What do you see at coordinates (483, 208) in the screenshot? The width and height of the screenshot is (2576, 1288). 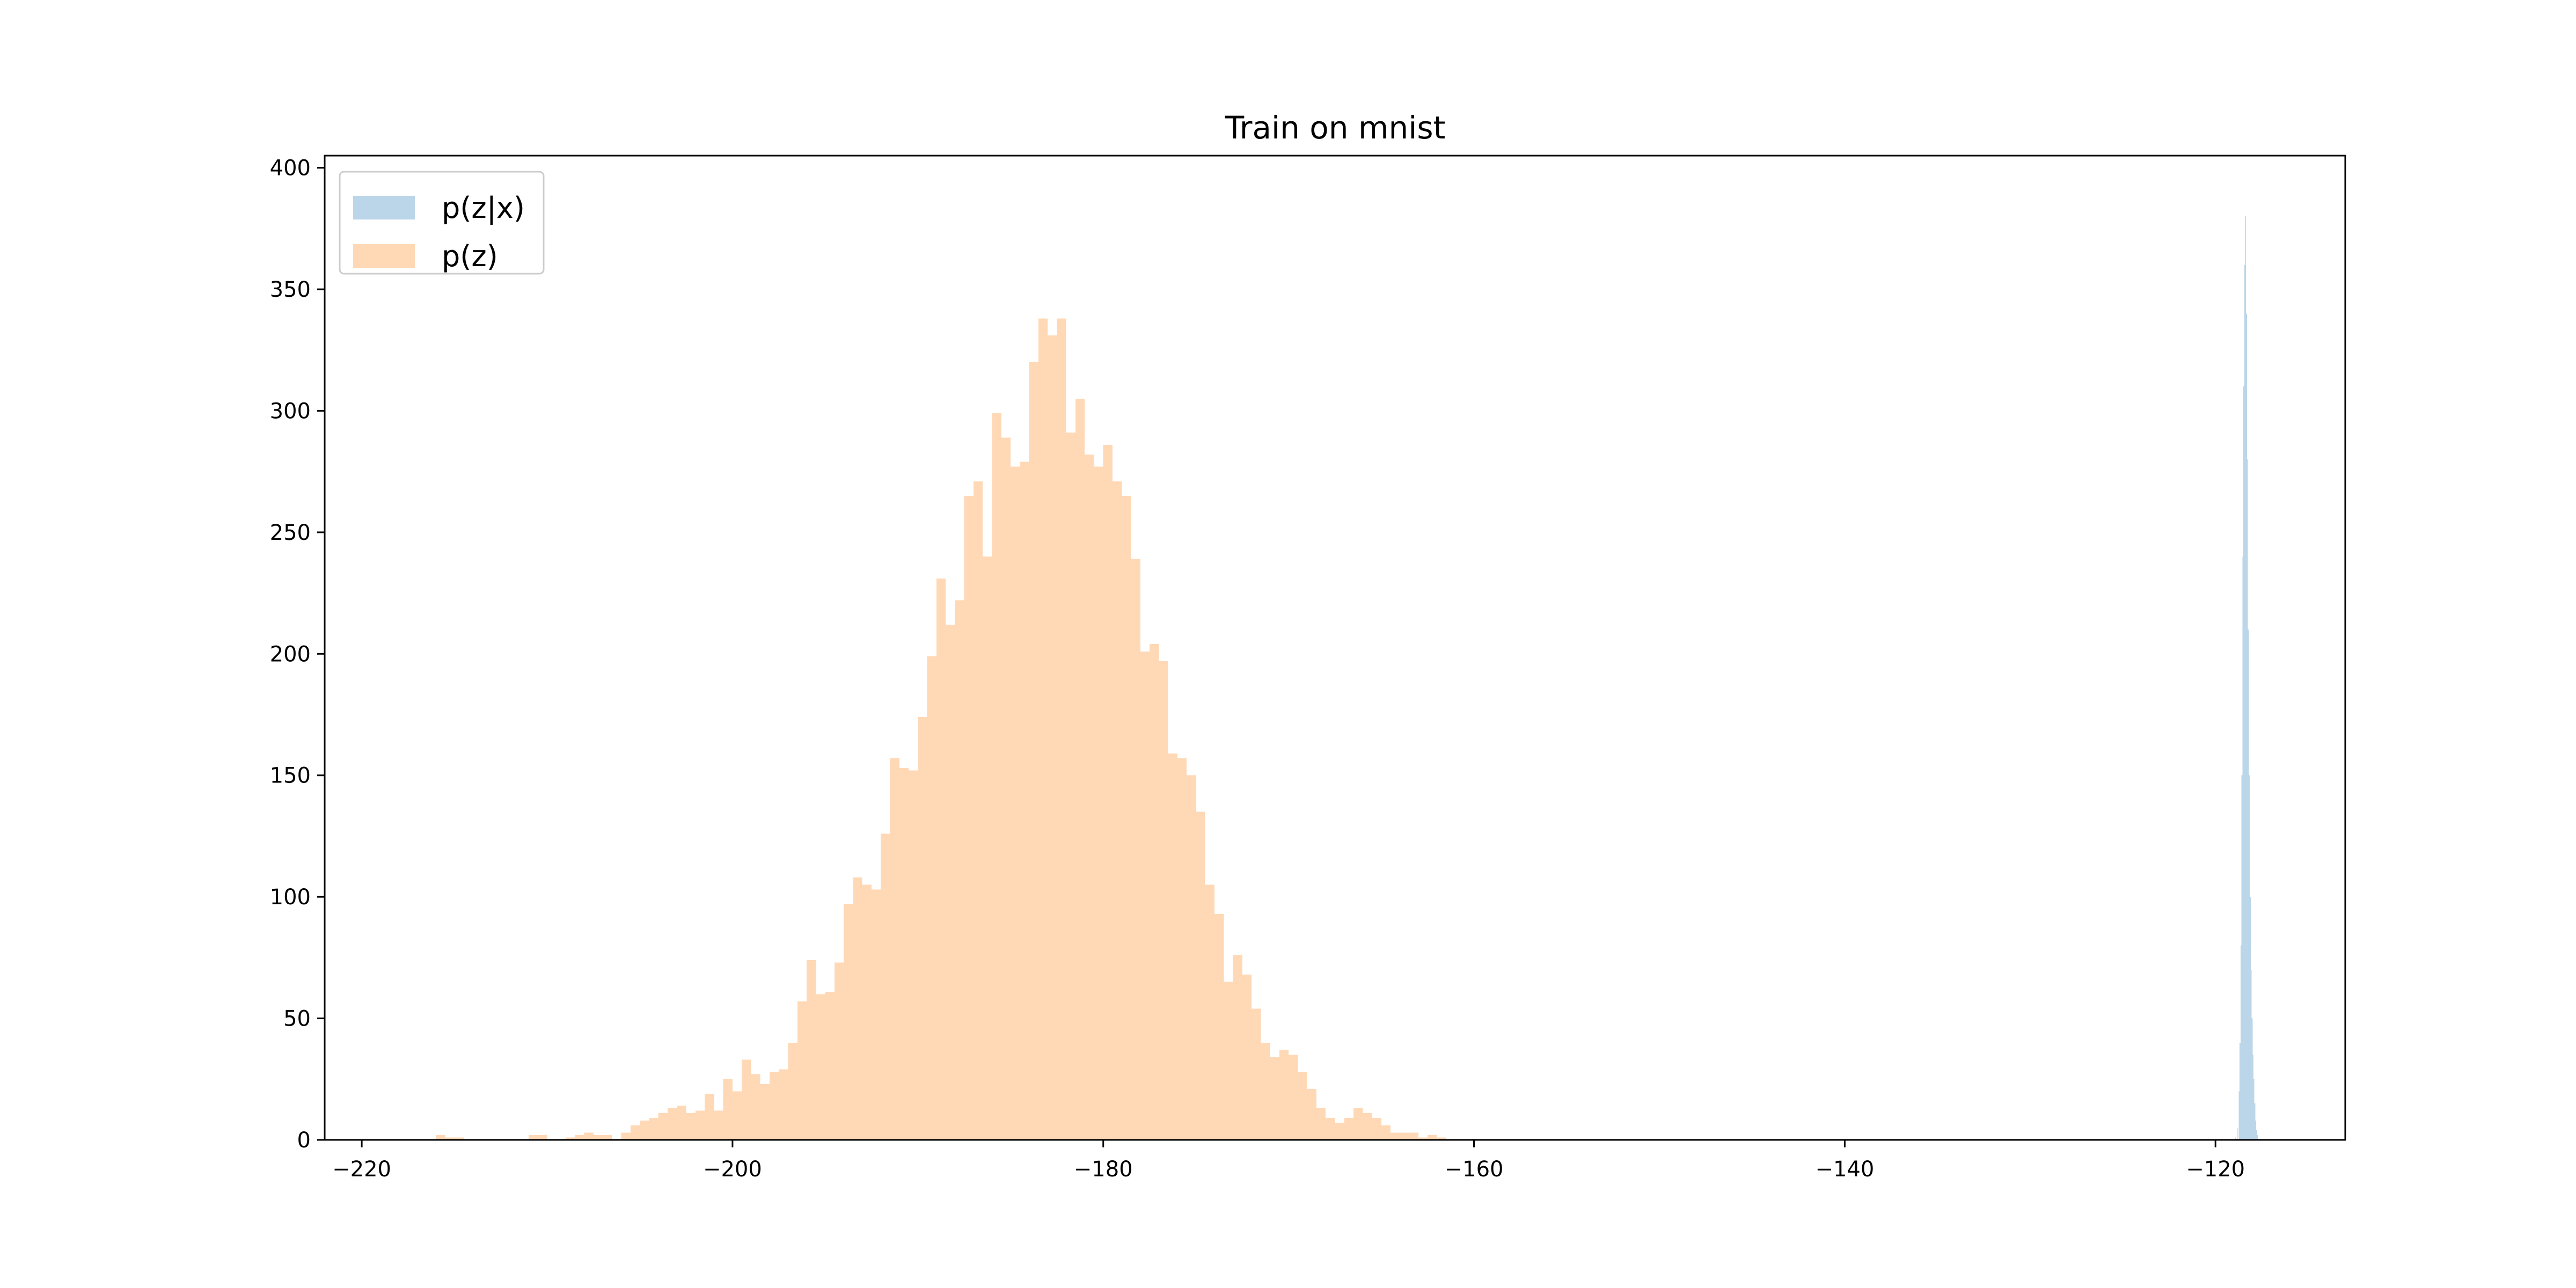 I see `legend-label-pzx: p(z|x)` at bounding box center [483, 208].